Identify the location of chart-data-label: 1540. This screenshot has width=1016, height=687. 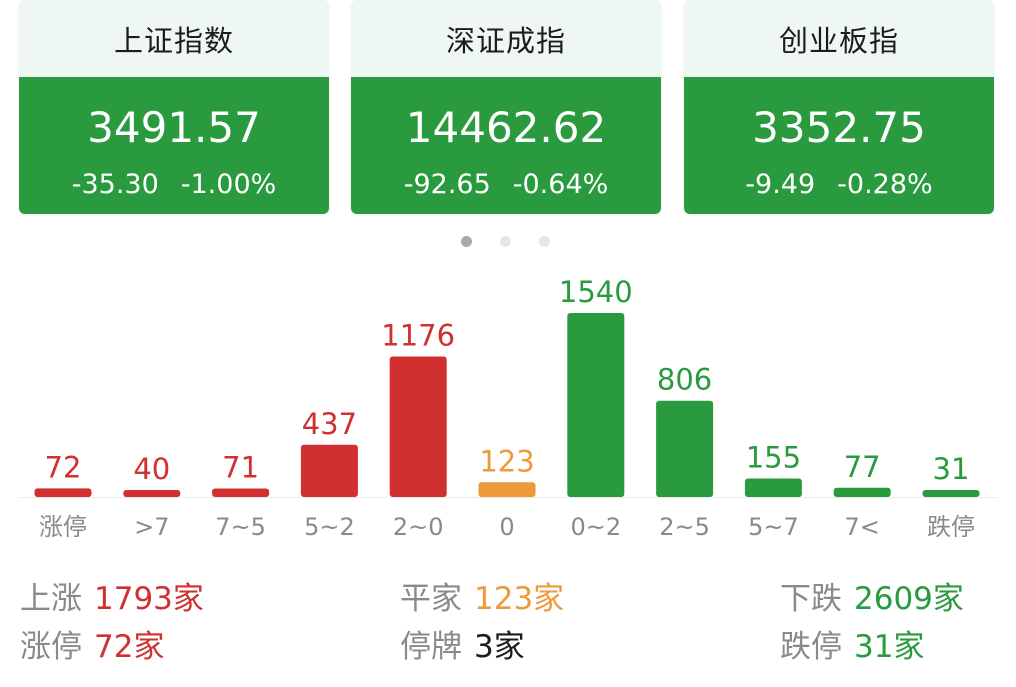
(596, 292).